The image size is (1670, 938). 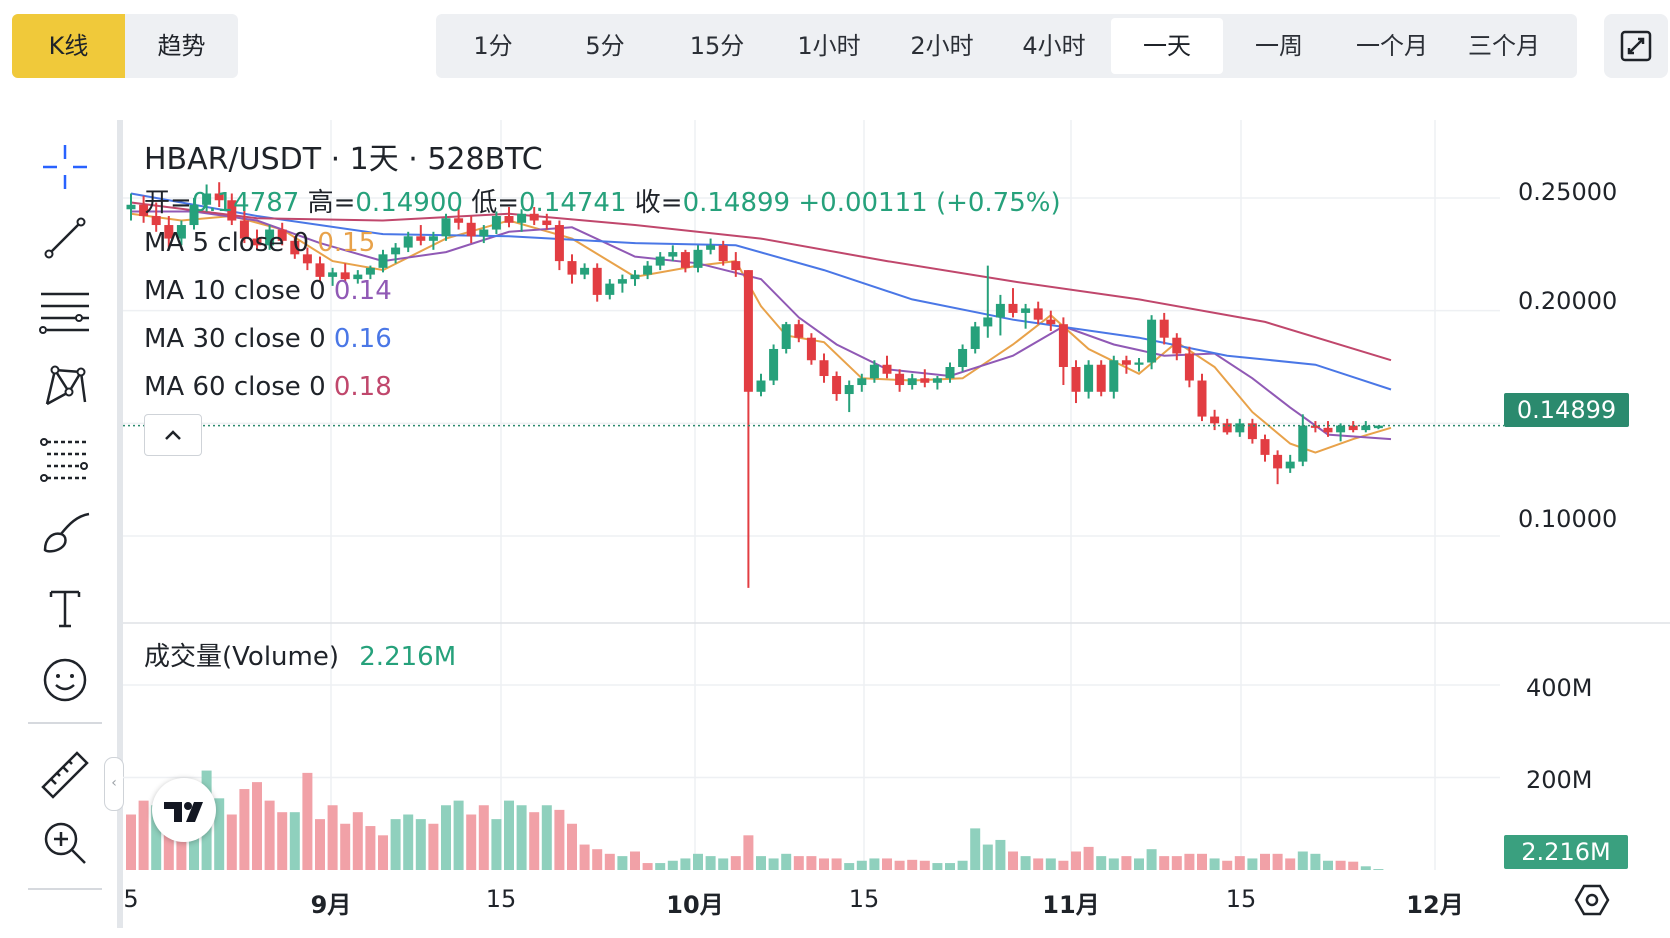 What do you see at coordinates (114, 784) in the screenshot?
I see `collapse-toolbar-button: ‹` at bounding box center [114, 784].